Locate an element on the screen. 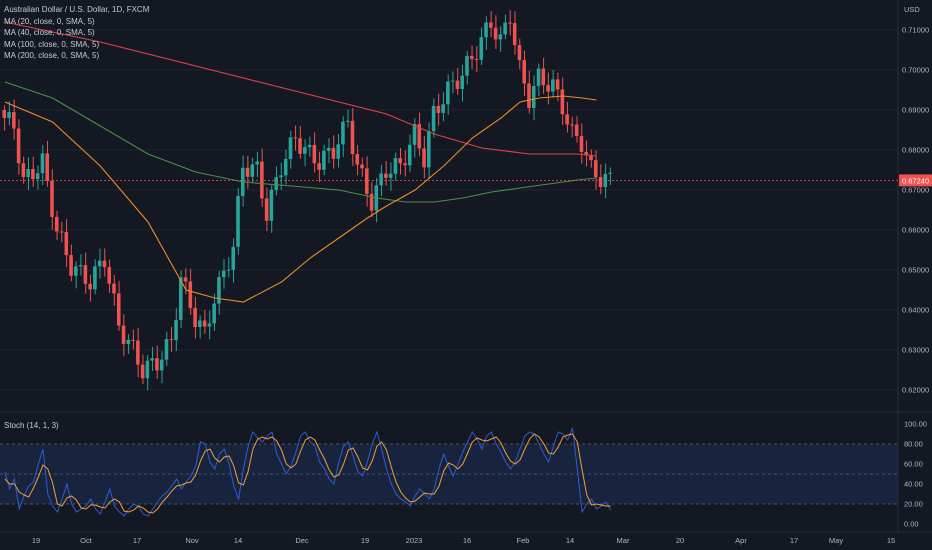 This screenshot has width=932, height=550. price-tick-label: 0.67000 is located at coordinates (915, 190).